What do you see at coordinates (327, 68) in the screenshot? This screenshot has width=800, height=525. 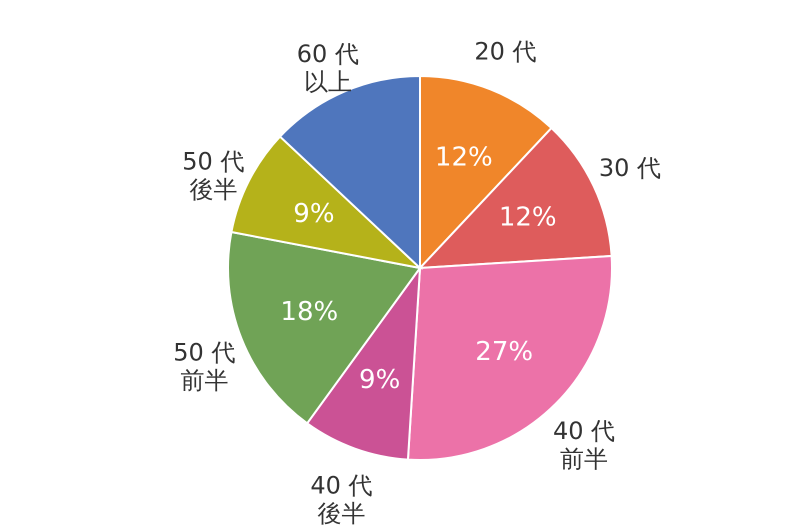 I see `slice-label: 60 代以上` at bounding box center [327, 68].